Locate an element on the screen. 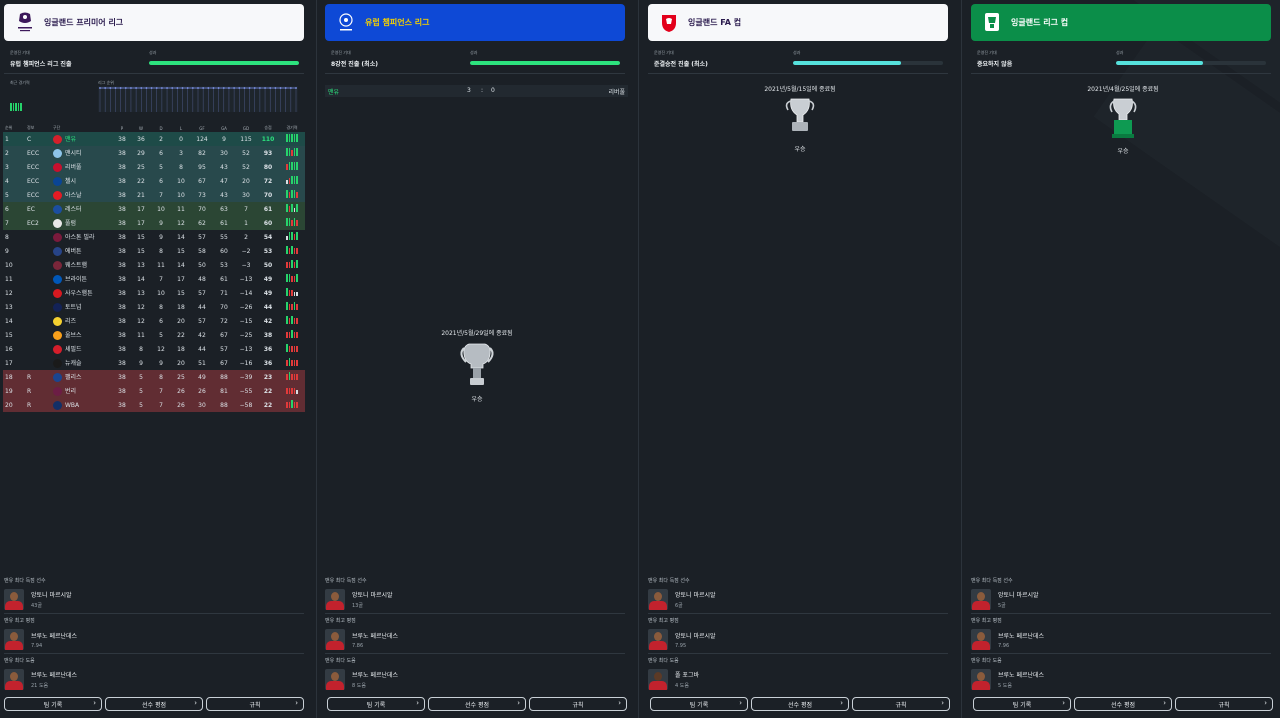 Image resolution: width=1280 pixels, height=718 pixels. top-assist-player: 브루노 페르난데스 5 도움 is located at coordinates (1007, 679).